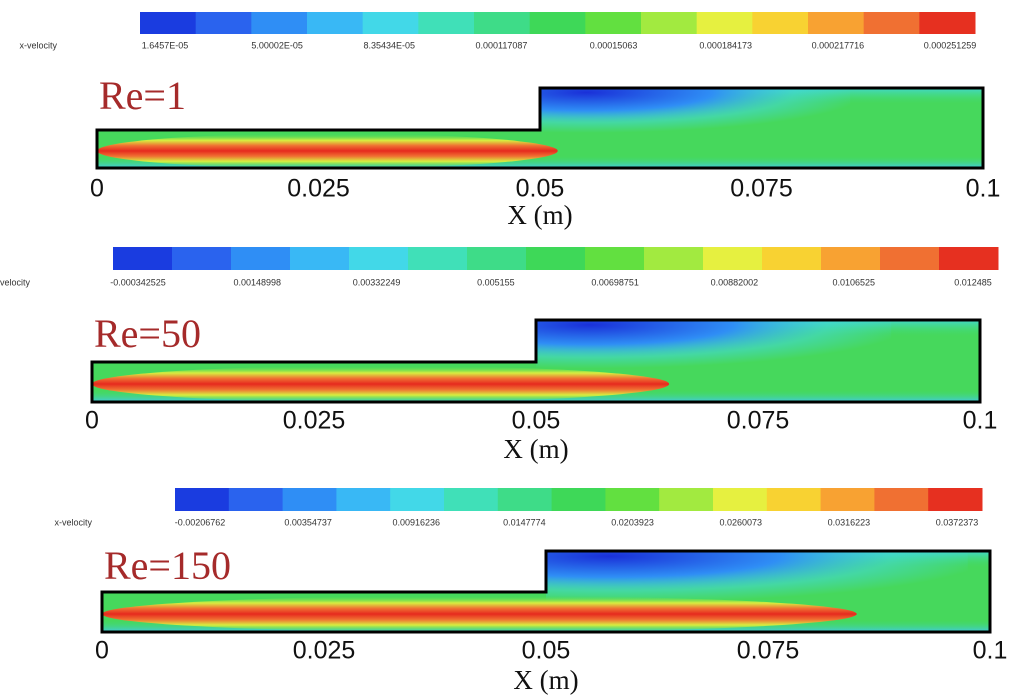 This screenshot has height=695, width=1010. What do you see at coordinates (165, 45) in the screenshot?
I see `colorbar-tick-label: 1.6457E-05` at bounding box center [165, 45].